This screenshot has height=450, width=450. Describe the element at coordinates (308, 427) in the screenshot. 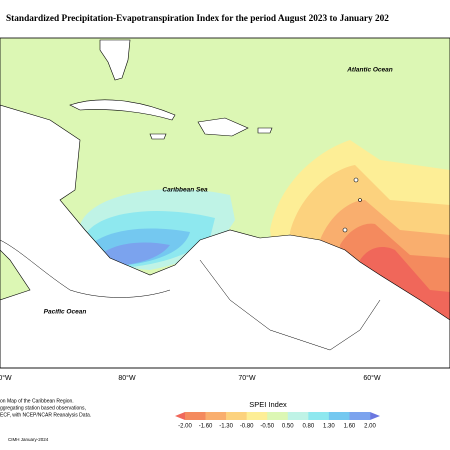

I see `legend-label: 0.80` at that location.